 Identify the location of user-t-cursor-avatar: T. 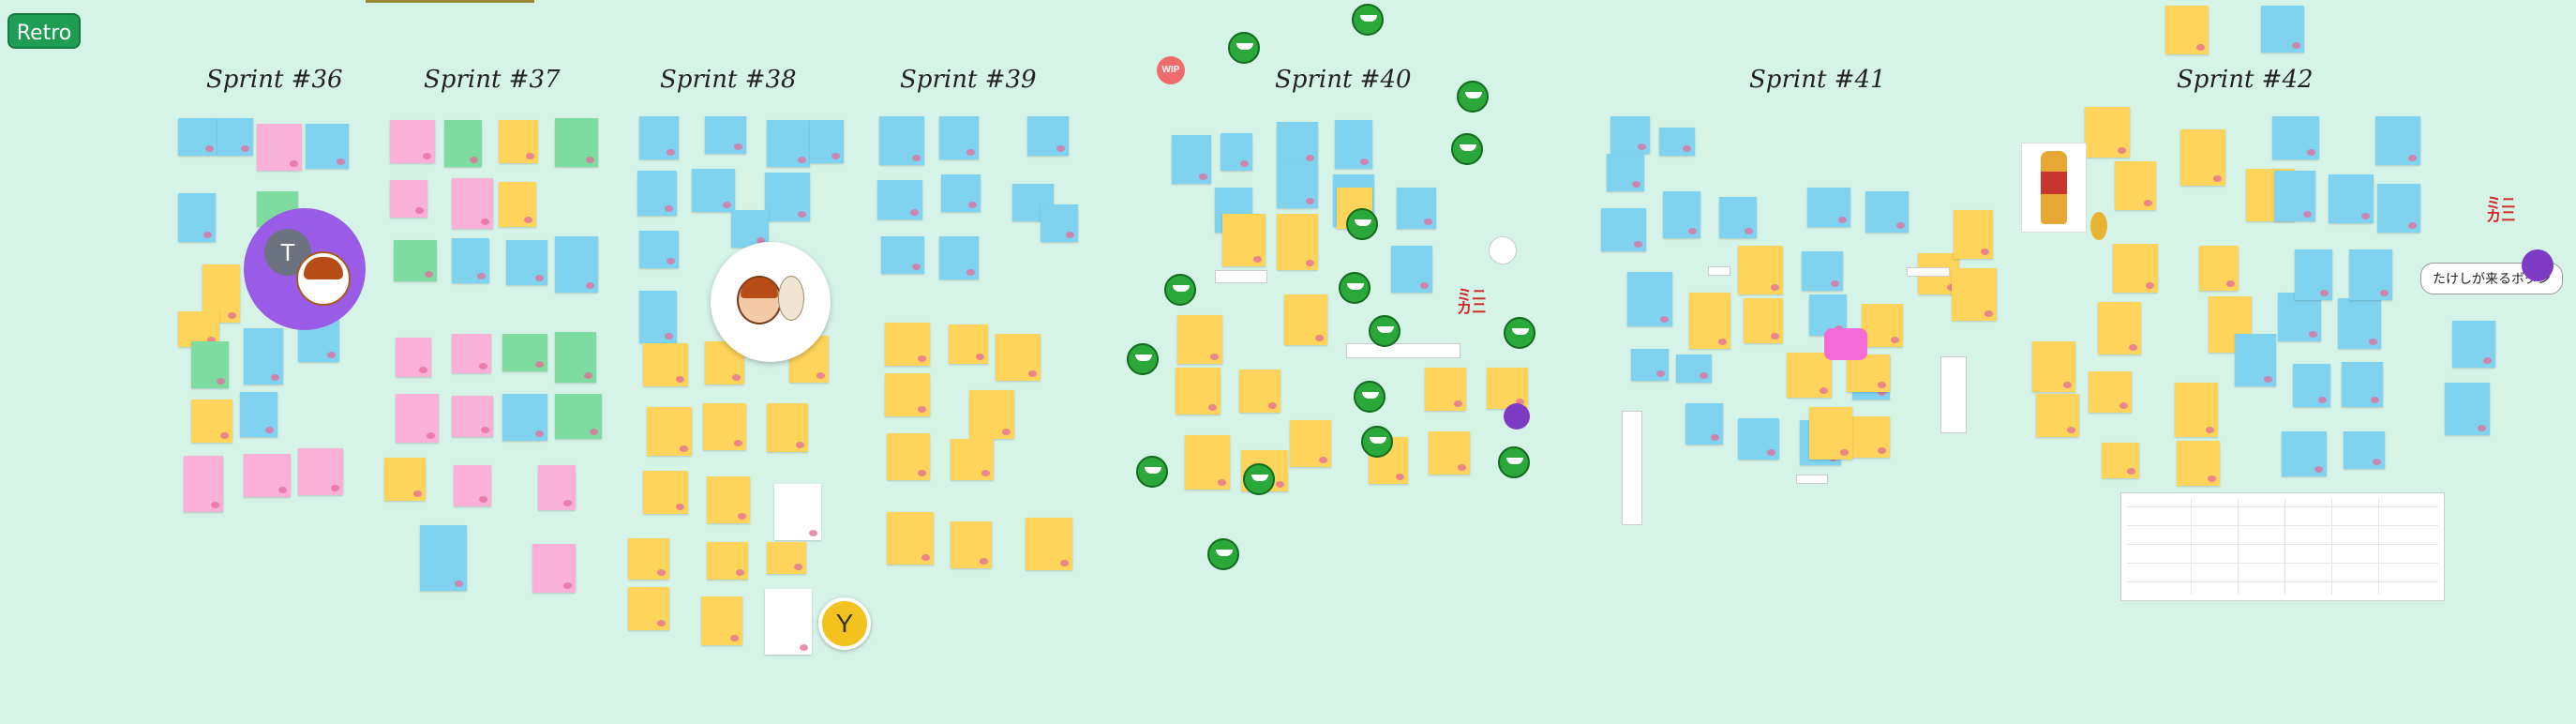
(305, 269).